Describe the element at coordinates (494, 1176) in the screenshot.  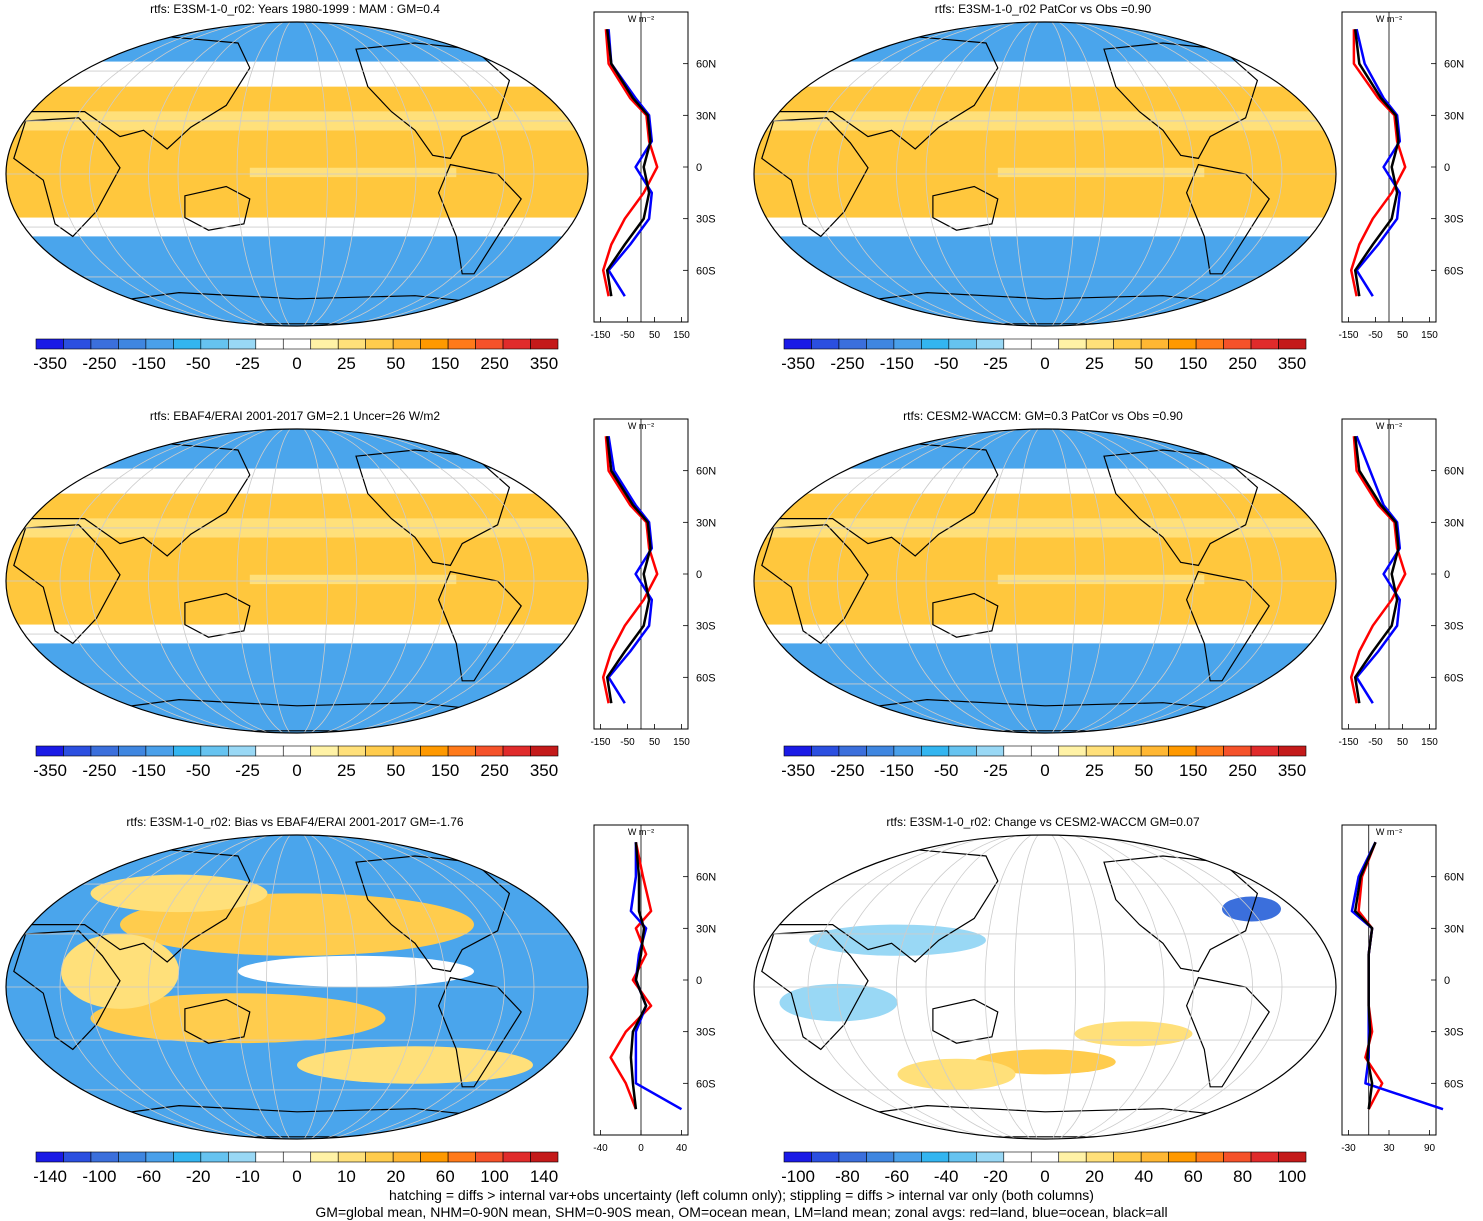
I see `colorbar-tick-label: 100` at that location.